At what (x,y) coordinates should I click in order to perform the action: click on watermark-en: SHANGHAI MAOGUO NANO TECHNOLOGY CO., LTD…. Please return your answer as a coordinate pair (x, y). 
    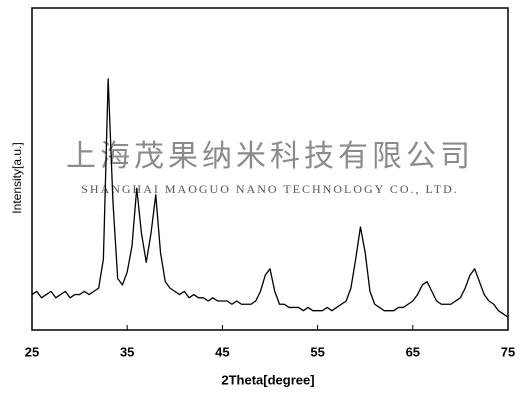
    Looking at the image, I should click on (270, 189).